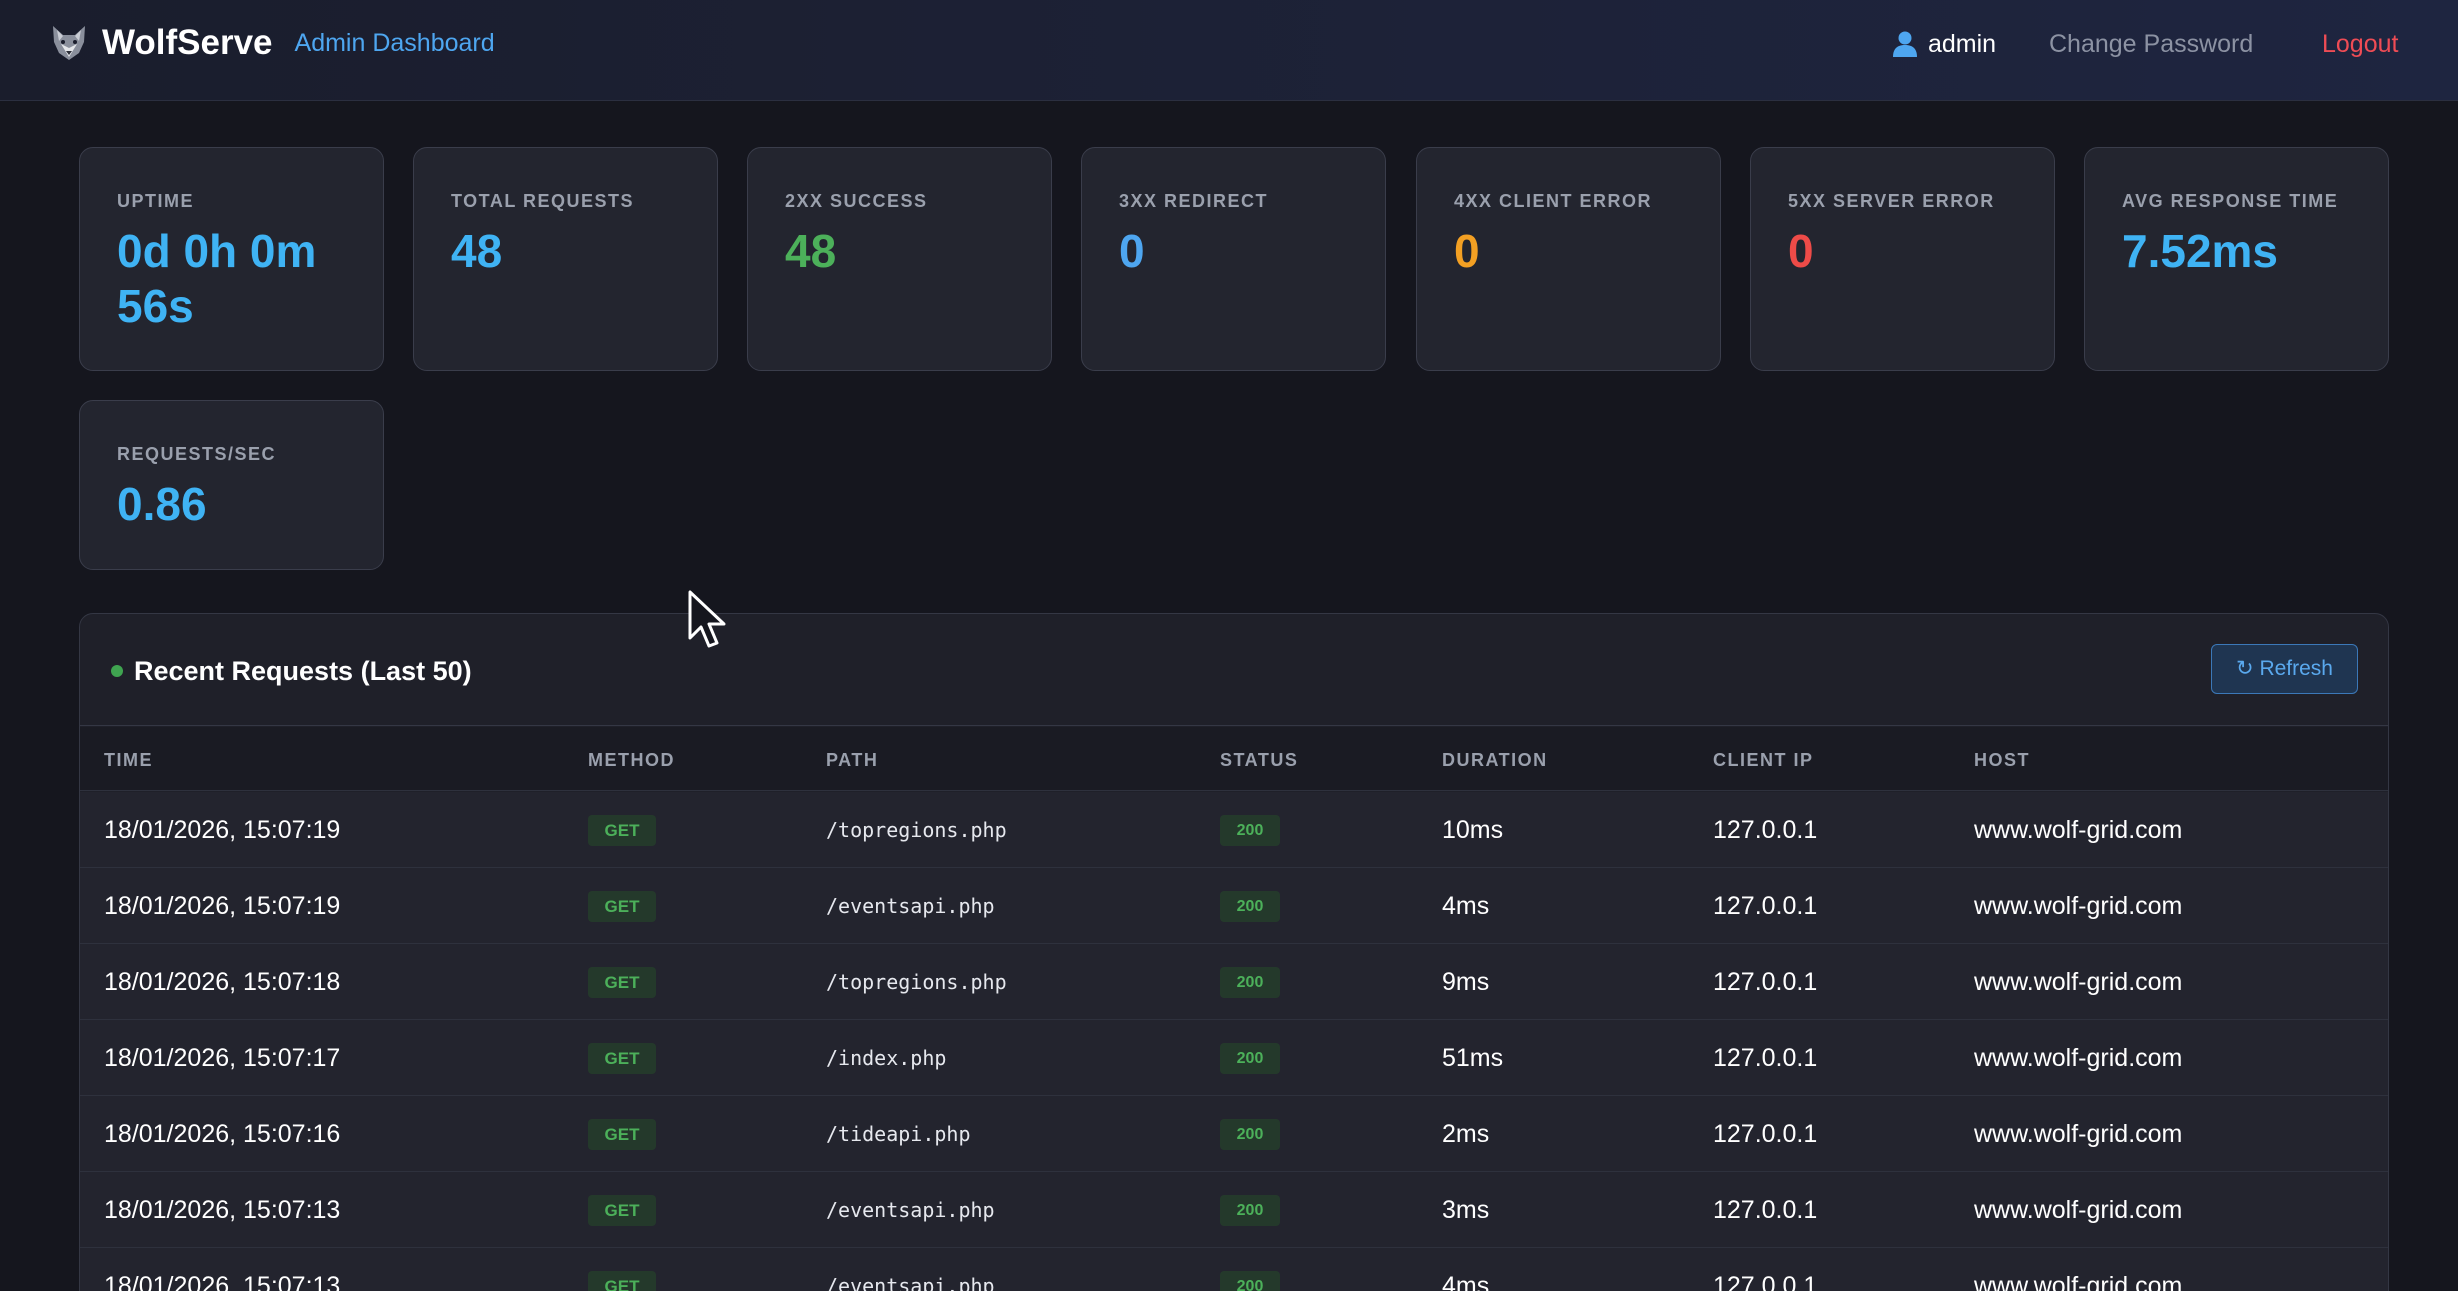 The width and height of the screenshot is (2458, 1291). I want to click on stat-label: 3XX REDIRECT, so click(1194, 201).